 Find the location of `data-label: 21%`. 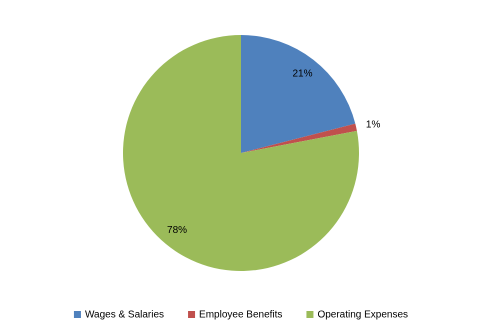

data-label: 21% is located at coordinates (302, 73).